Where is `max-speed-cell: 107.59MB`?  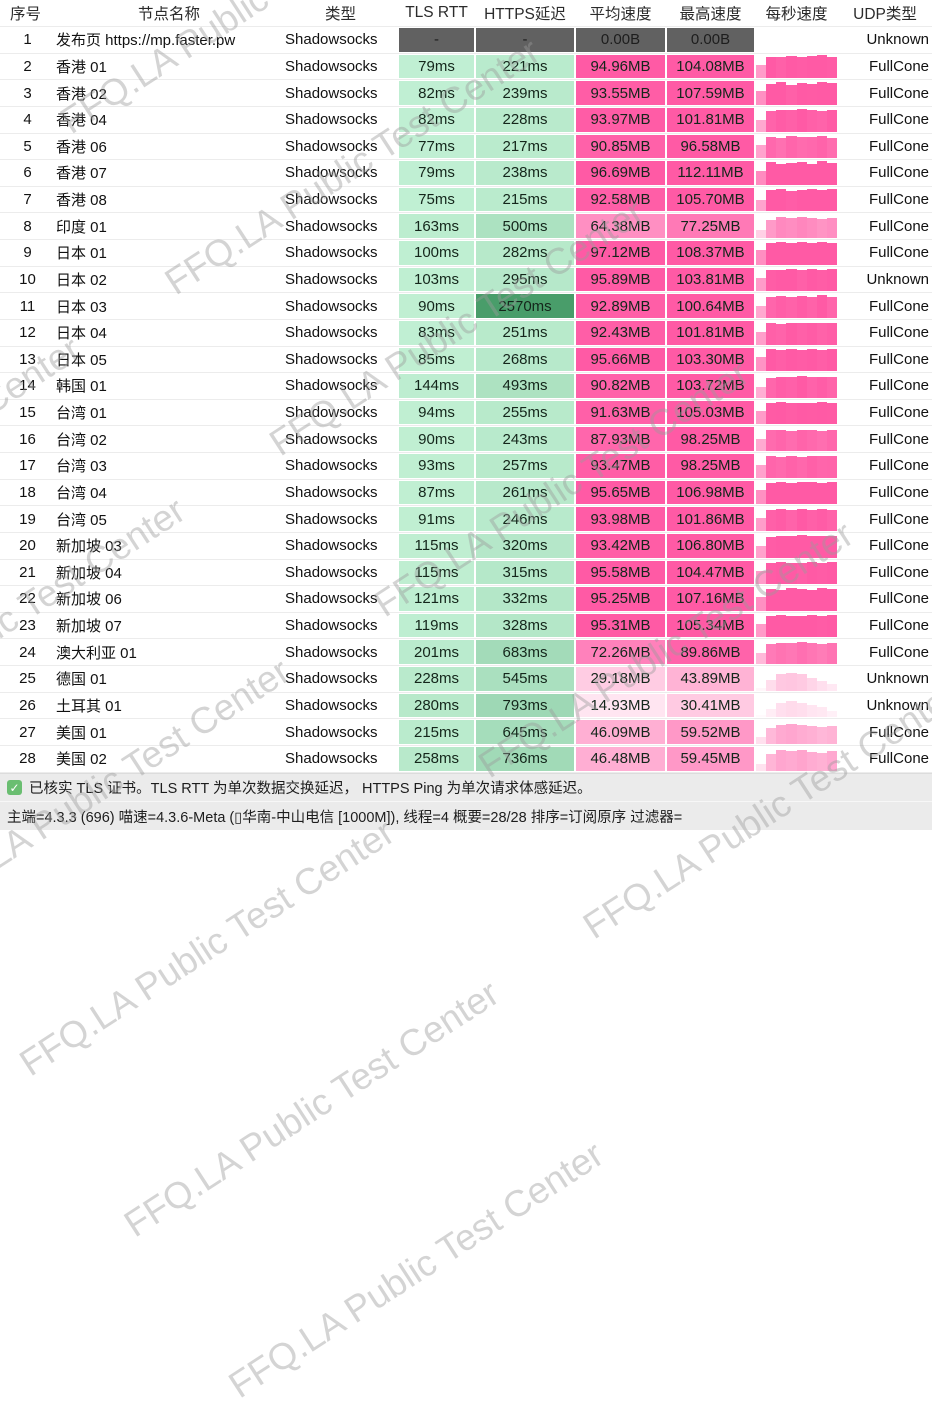 max-speed-cell: 107.59MB is located at coordinates (710, 93).